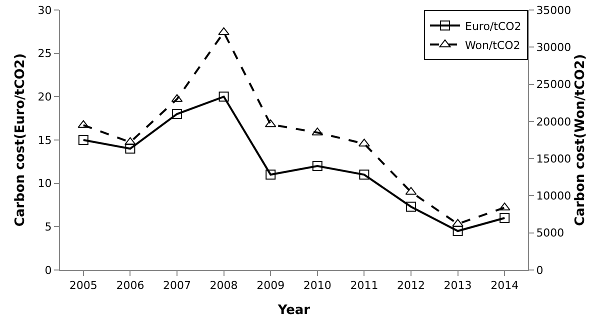 The height and width of the screenshot is (318, 600). What do you see at coordinates (364, 285) in the screenshot?
I see `x-tick-label: 2011` at bounding box center [364, 285].